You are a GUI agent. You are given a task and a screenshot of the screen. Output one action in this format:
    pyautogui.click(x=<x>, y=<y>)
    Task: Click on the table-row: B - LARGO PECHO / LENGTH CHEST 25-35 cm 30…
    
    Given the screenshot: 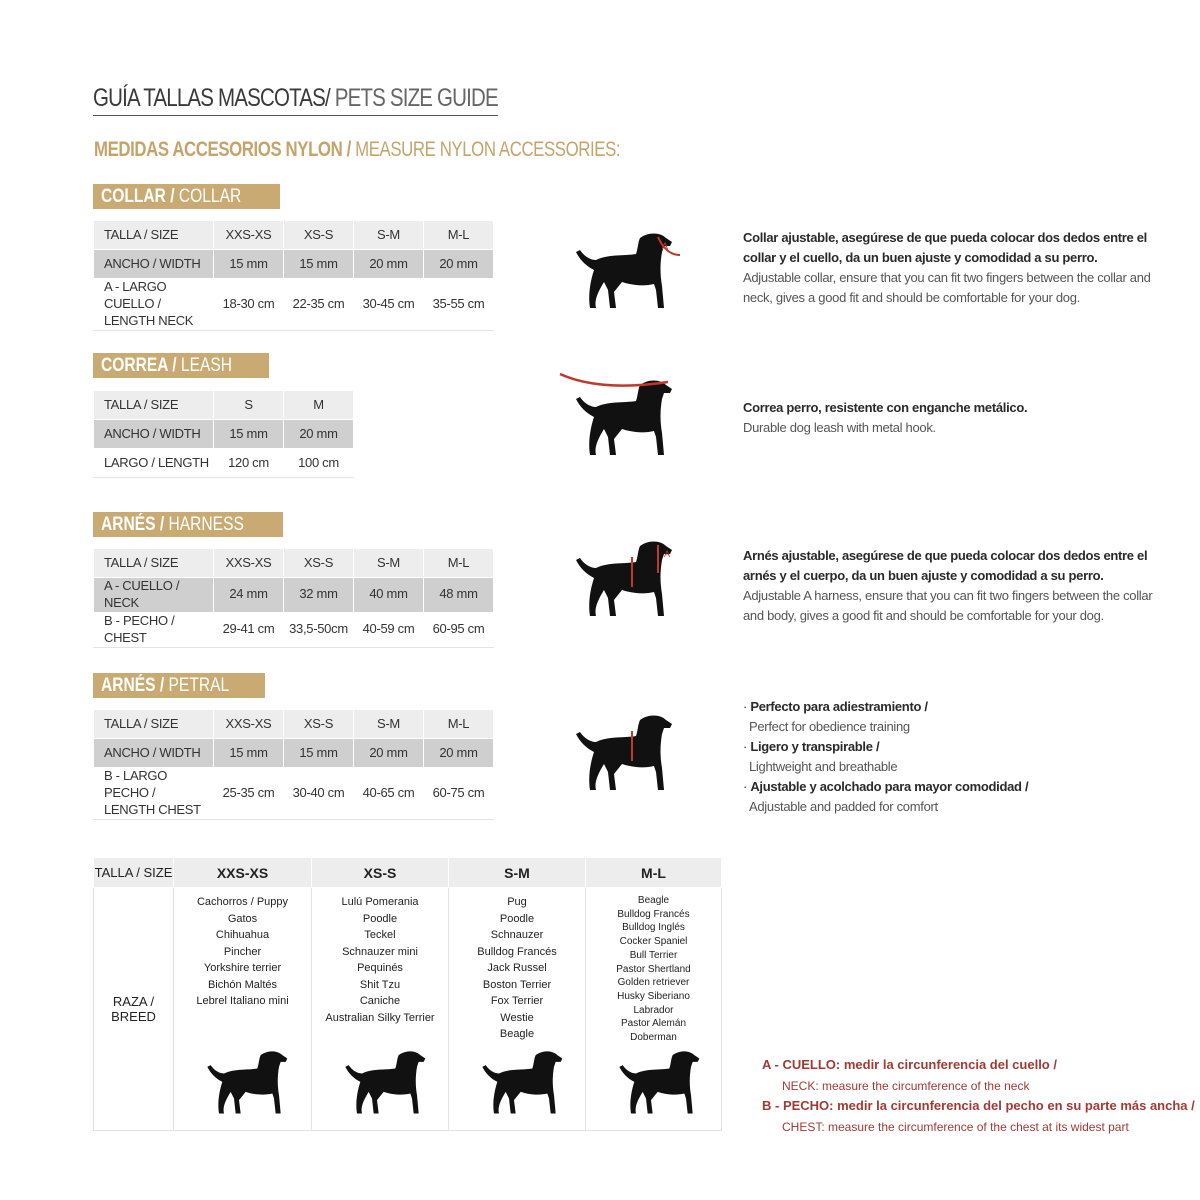 What is the action you would take?
    pyautogui.click(x=293, y=793)
    